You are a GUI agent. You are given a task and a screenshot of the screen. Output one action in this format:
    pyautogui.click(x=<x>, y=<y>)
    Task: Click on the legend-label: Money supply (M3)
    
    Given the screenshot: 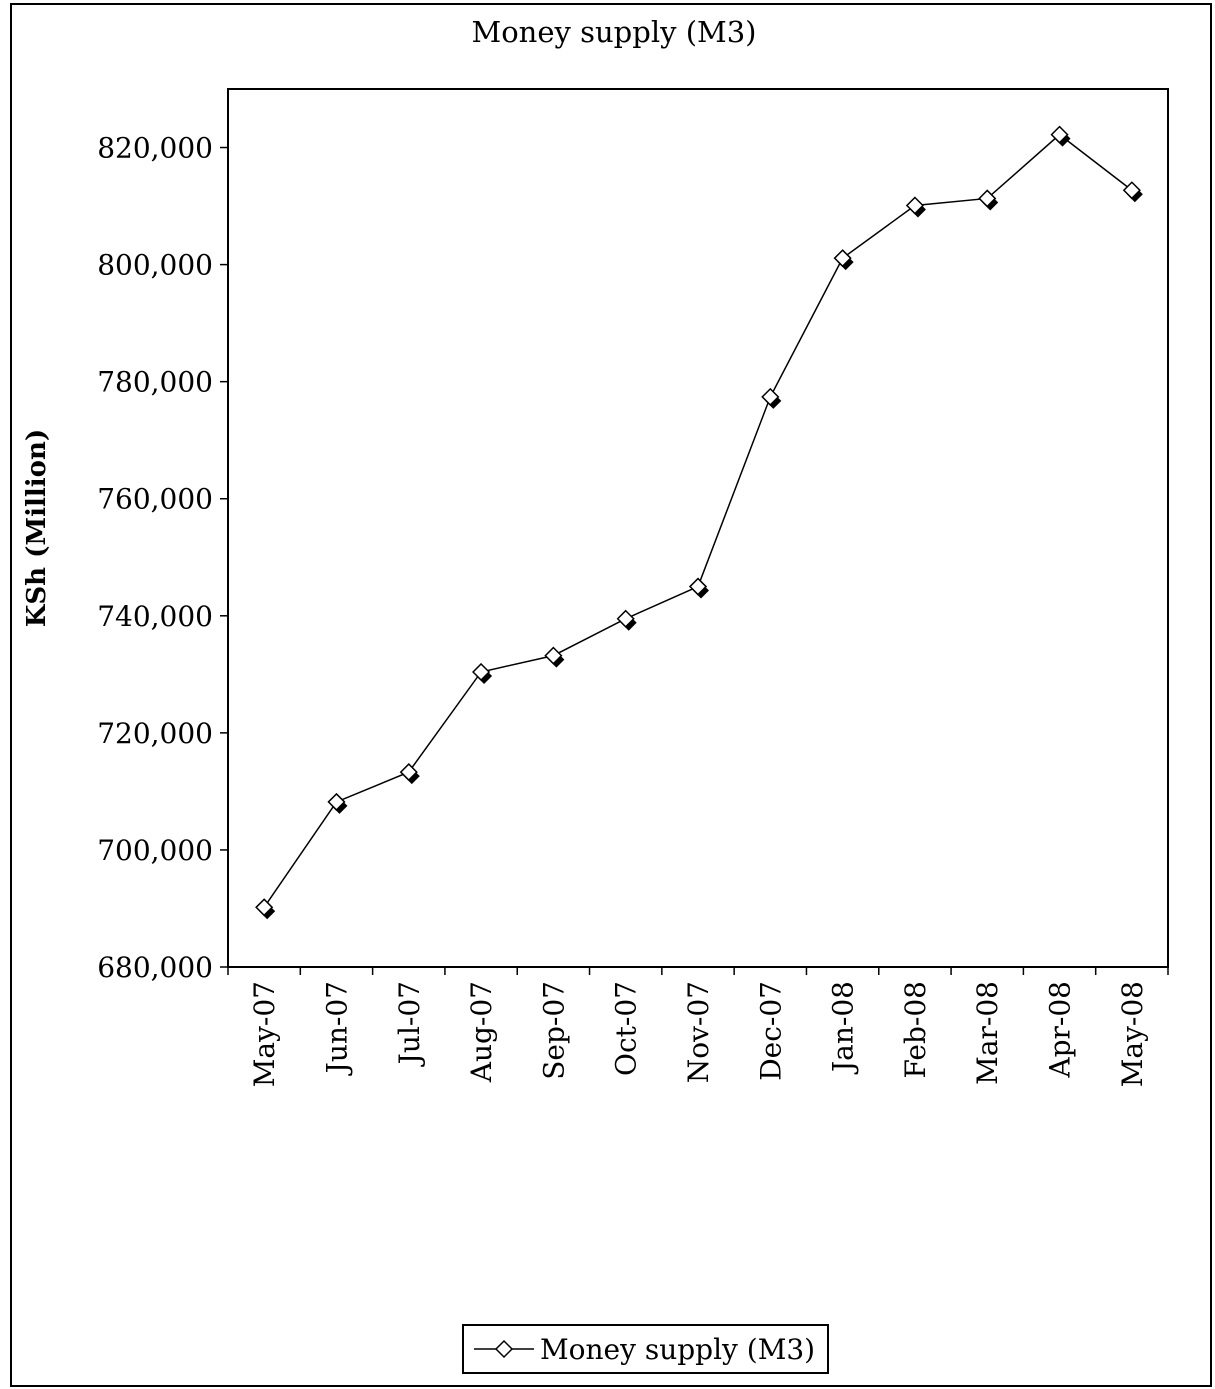 What is the action you would take?
    pyautogui.click(x=677, y=1349)
    